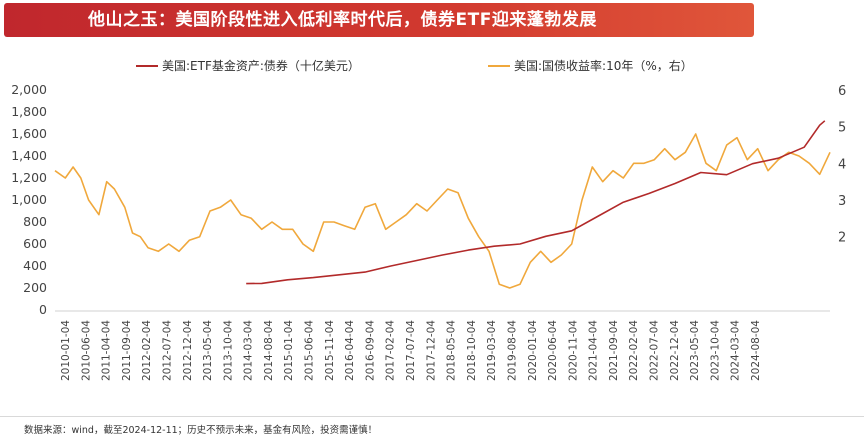 This screenshot has height=440, width=864. I want to click on left-axis-tick: 600, so click(35, 243).